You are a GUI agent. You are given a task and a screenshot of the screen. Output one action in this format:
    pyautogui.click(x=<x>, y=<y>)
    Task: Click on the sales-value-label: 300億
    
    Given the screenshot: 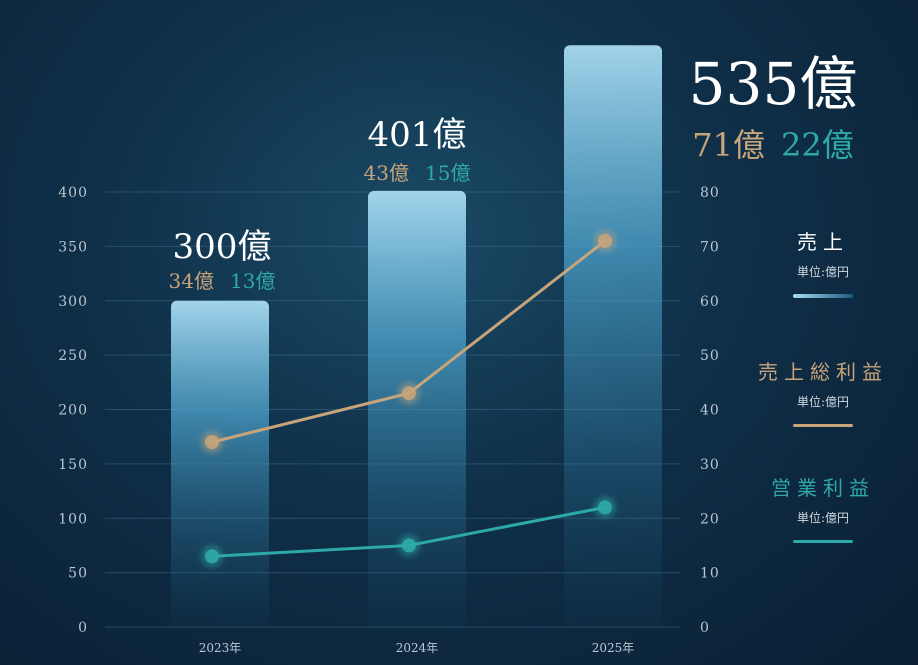 What is the action you would take?
    pyautogui.click(x=222, y=247)
    